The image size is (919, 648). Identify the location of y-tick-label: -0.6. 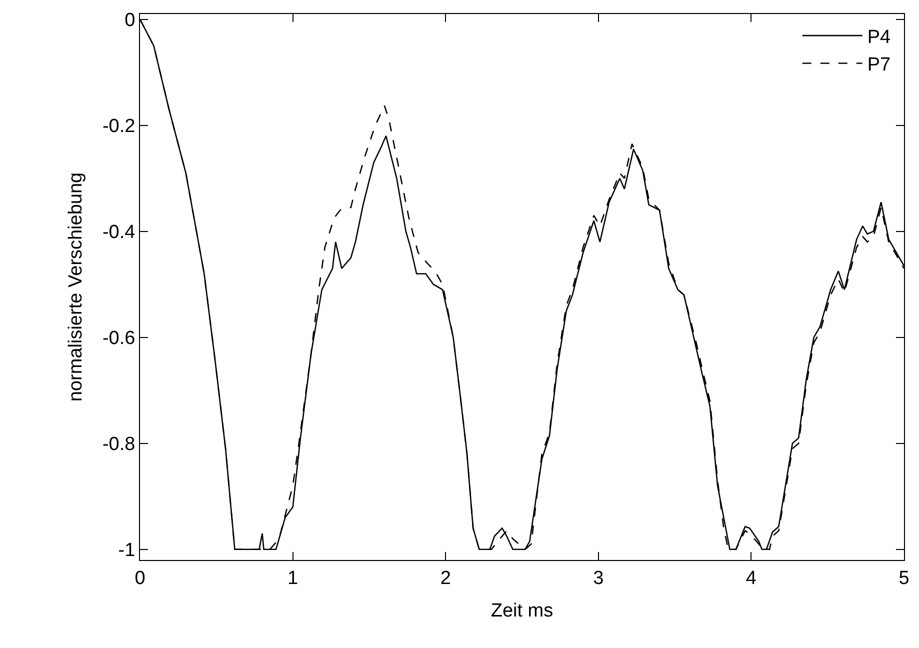
(119, 339).